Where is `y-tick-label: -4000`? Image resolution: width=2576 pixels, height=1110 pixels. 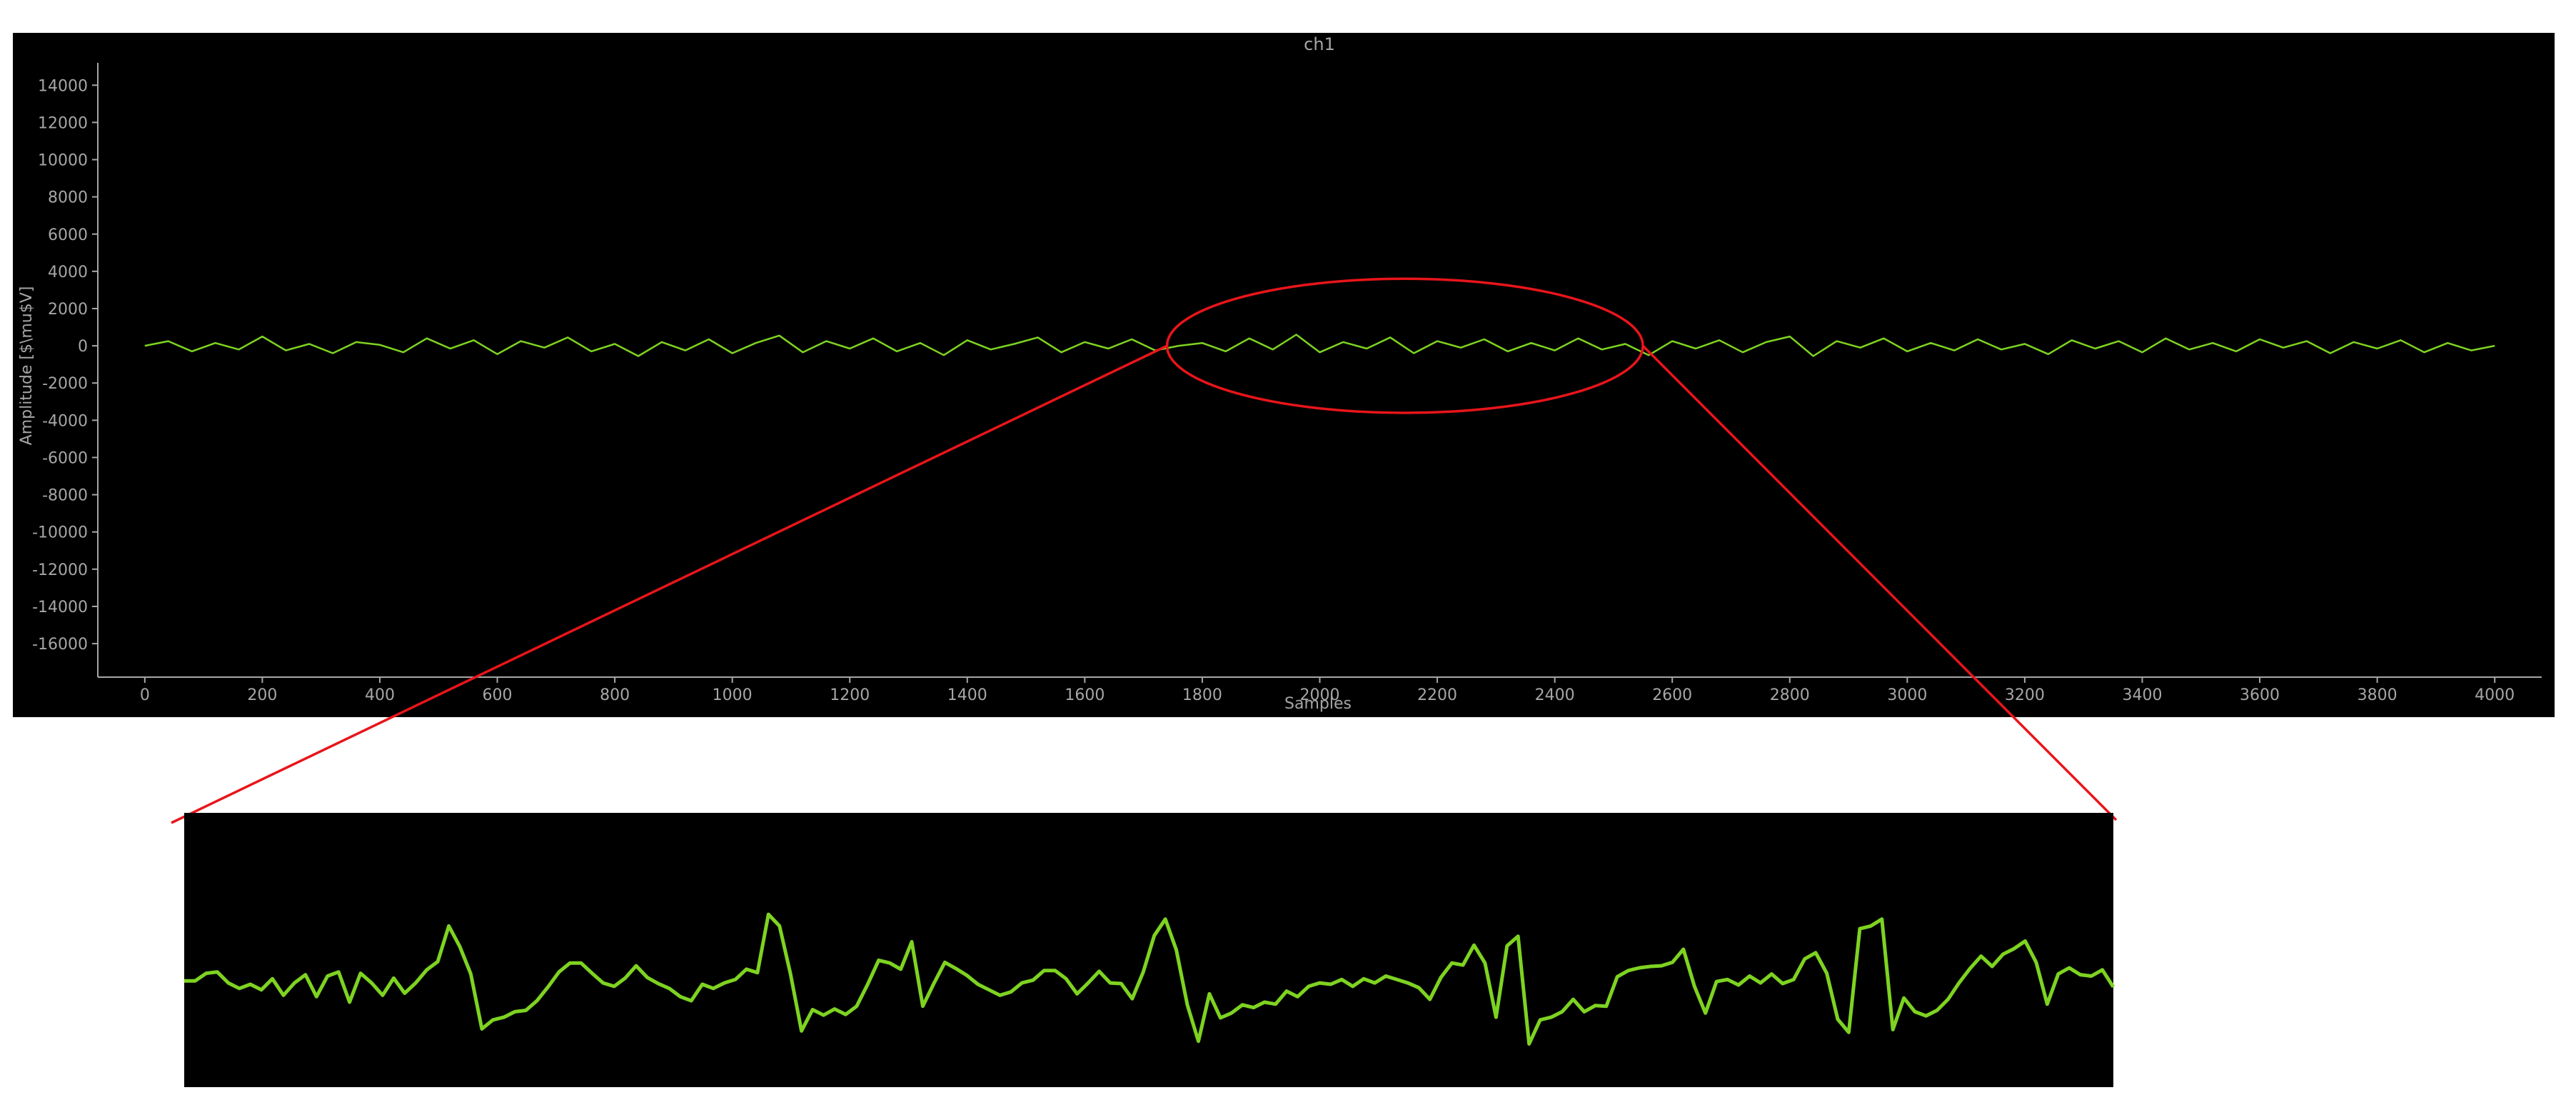 y-tick-label: -4000 is located at coordinates (65, 421).